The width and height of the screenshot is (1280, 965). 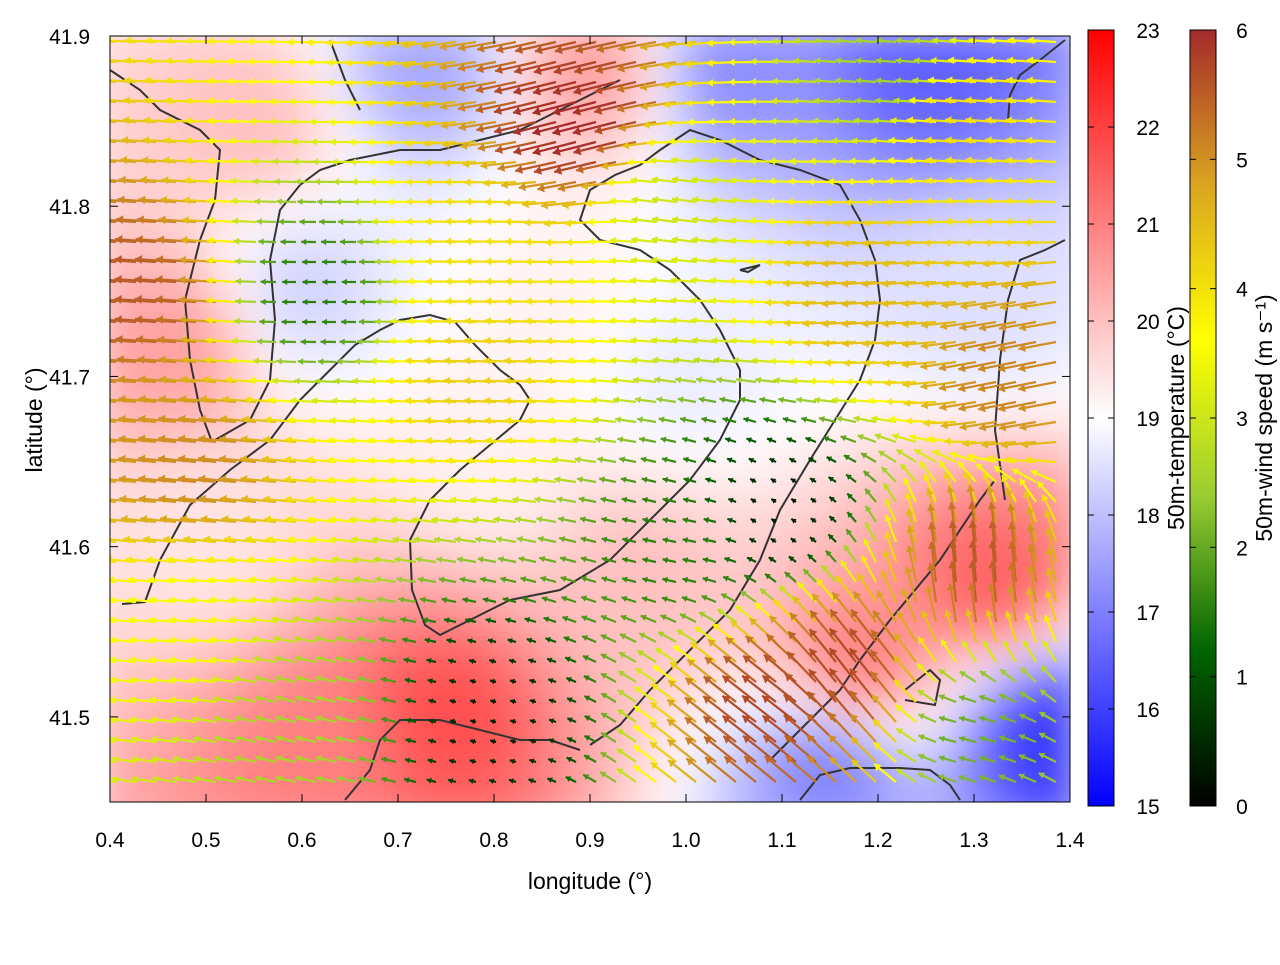 I want to click on x-tick-label: 0.9, so click(x=589, y=840).